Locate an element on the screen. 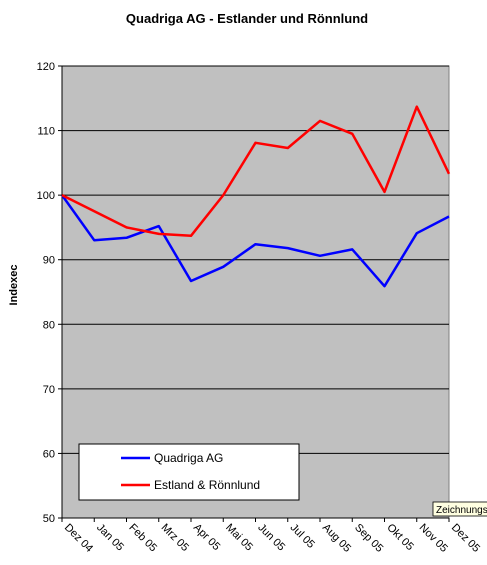 This screenshot has width=487, height=565. x-tick-label: Jun 05 is located at coordinates (271, 538).